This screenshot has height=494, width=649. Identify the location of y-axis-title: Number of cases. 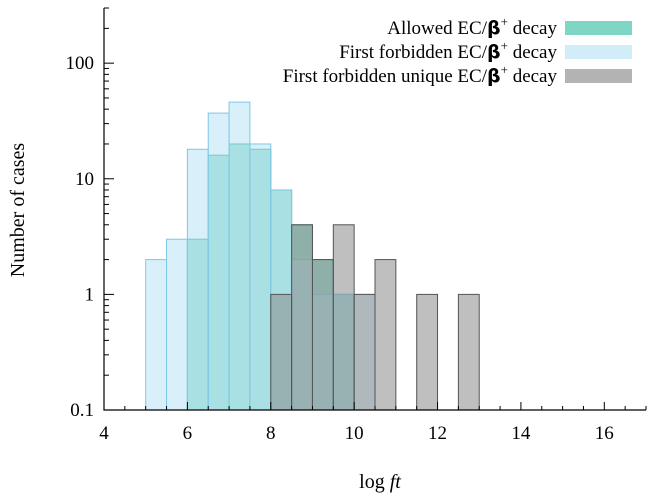
(18, 210).